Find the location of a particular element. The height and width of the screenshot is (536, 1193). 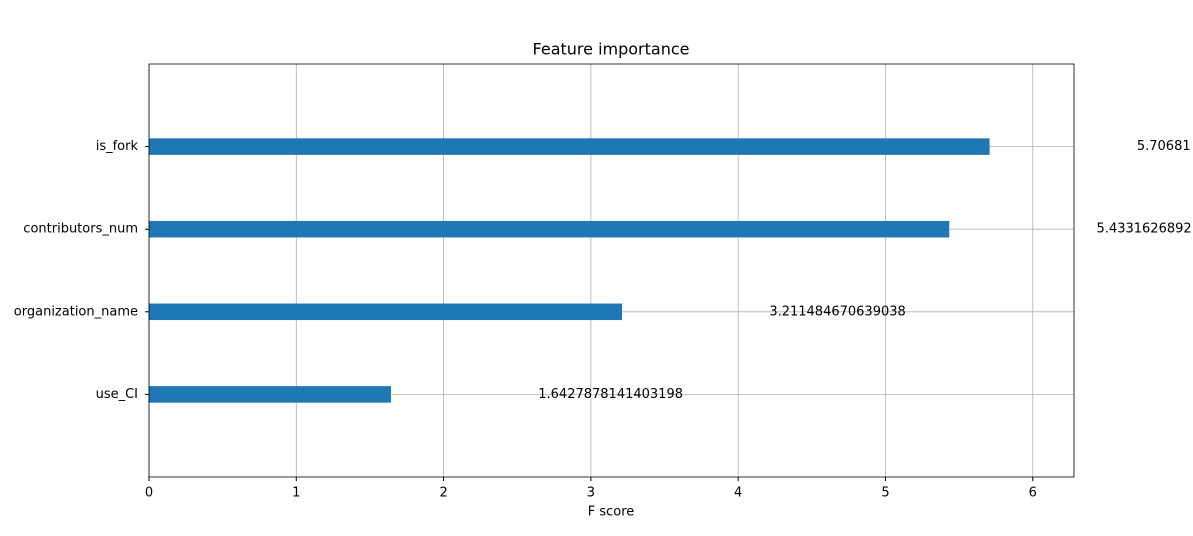

x-tick-label: 2 is located at coordinates (443, 493).